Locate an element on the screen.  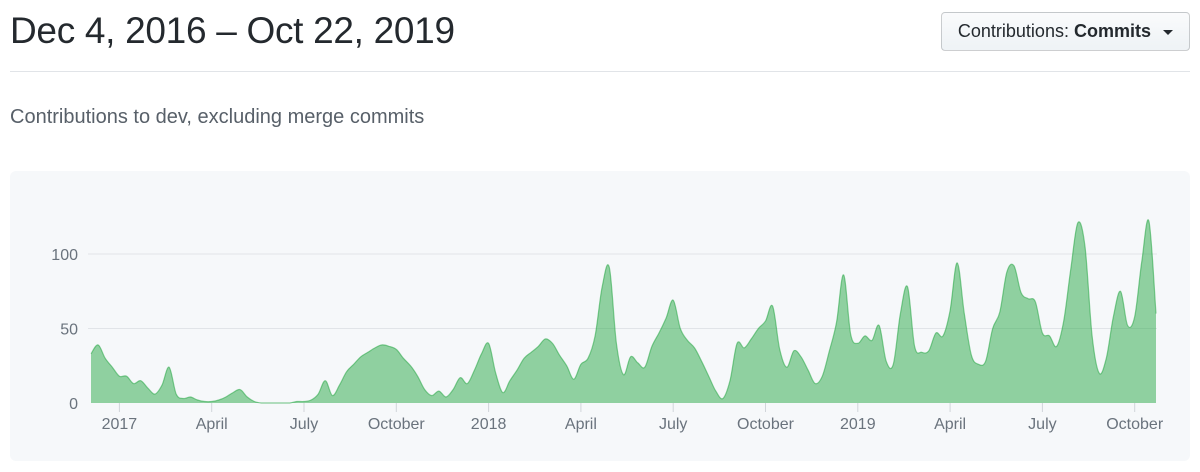
contributions-filter-selected: Commits is located at coordinates (1112, 31).